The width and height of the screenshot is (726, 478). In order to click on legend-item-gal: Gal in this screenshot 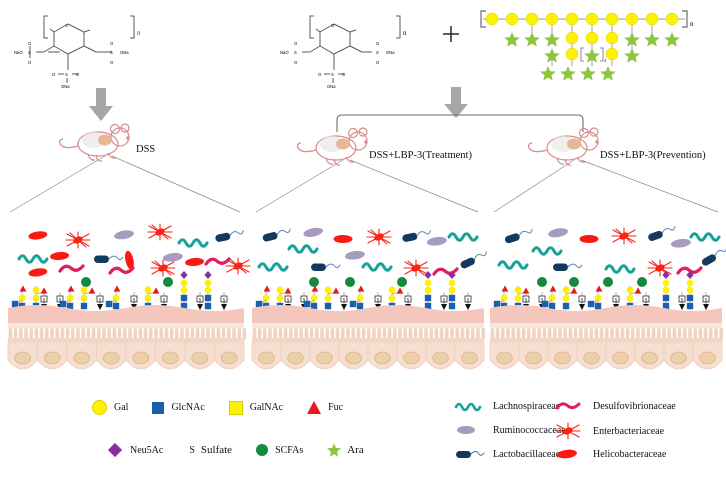, I will do `click(110, 407)`.